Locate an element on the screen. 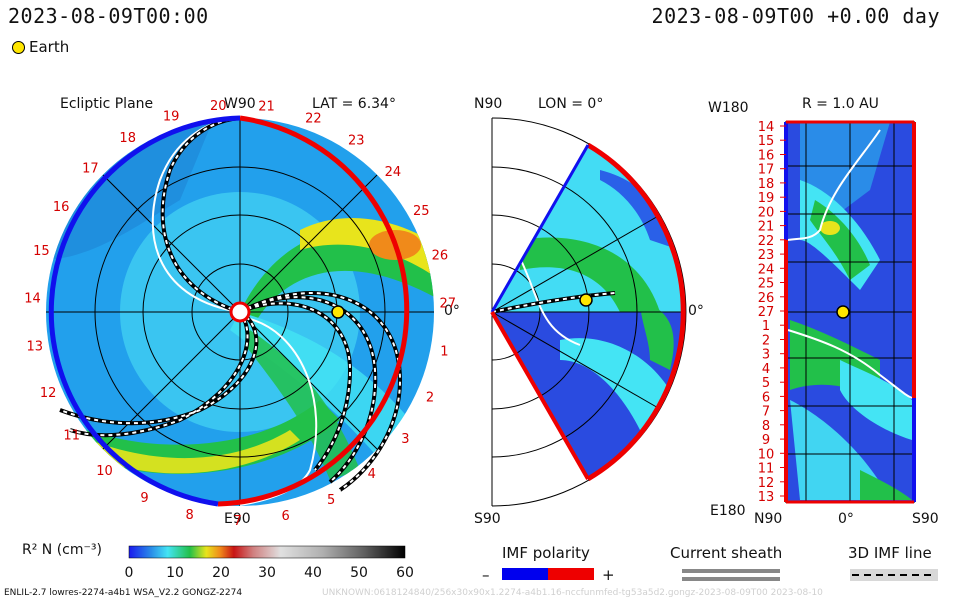  imf-polarity-positive is located at coordinates (571, 574).